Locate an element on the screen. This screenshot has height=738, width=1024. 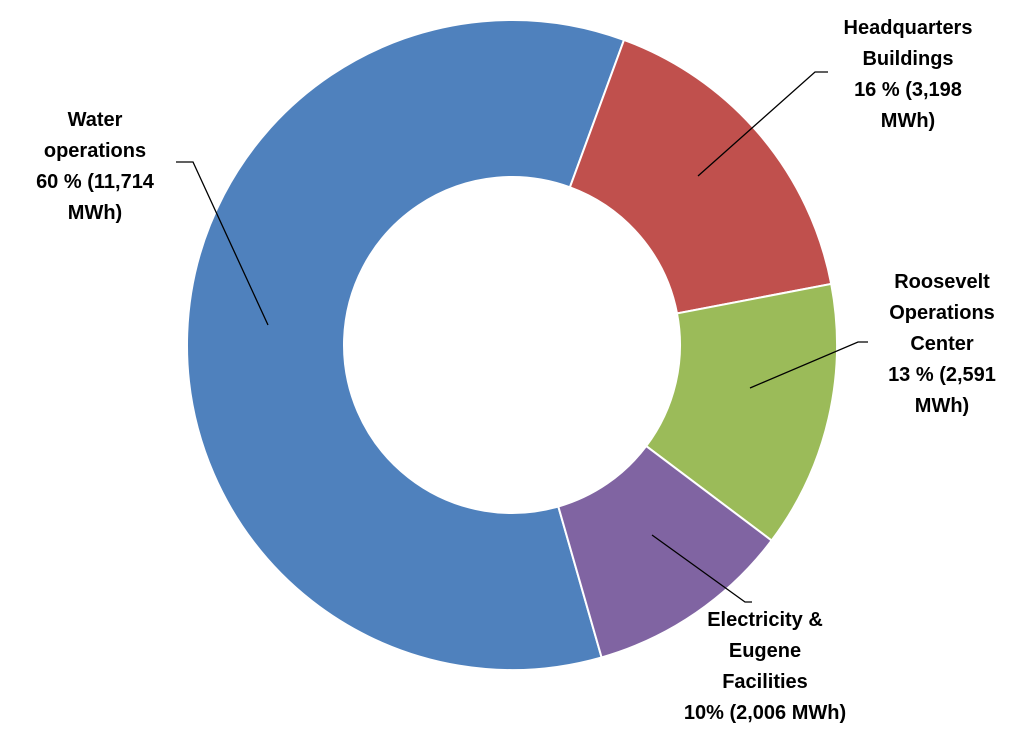
value-label: 10% (2,006 MWh) is located at coordinates (765, 713).